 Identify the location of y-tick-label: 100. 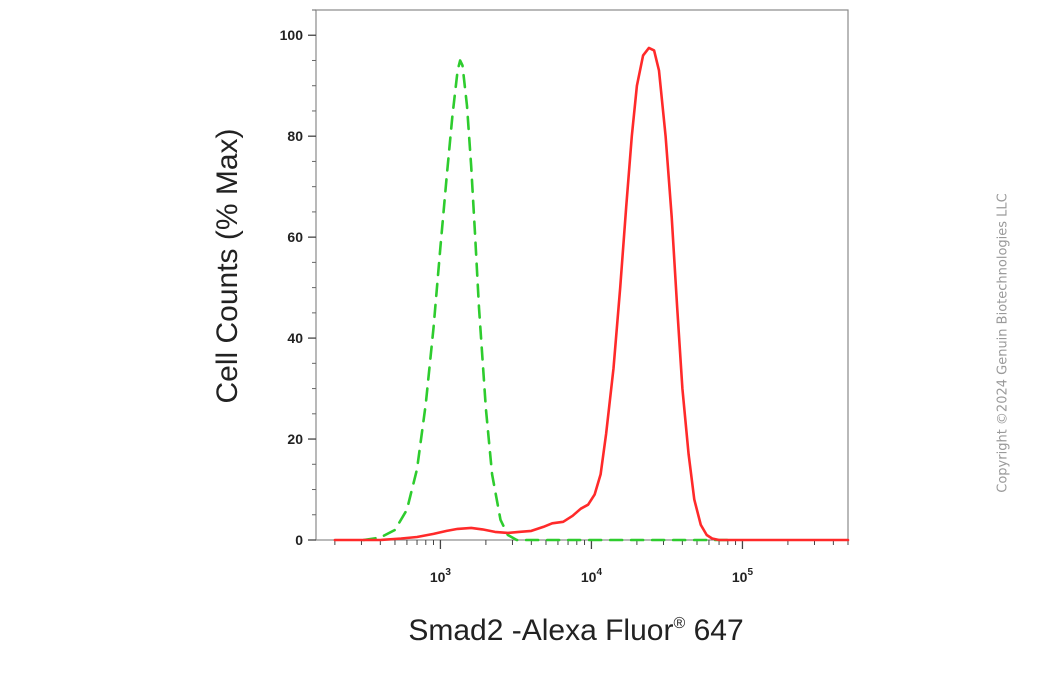
(292, 35).